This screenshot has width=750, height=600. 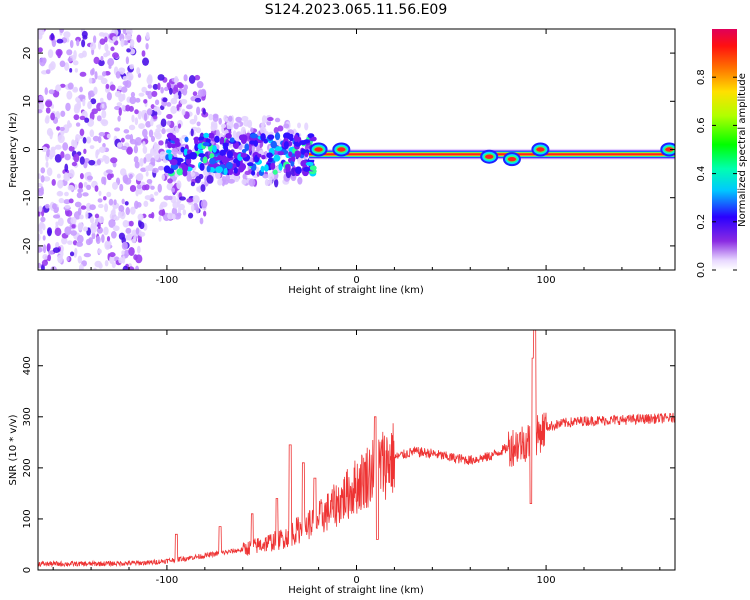 What do you see at coordinates (27, 365) in the screenshot?
I see `snr-y-tick-label: 400` at bounding box center [27, 365].